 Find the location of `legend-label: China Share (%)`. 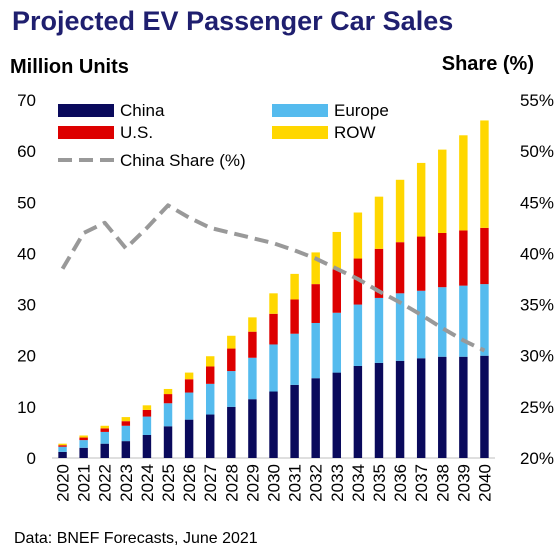

legend-label: China Share (%) is located at coordinates (183, 160).